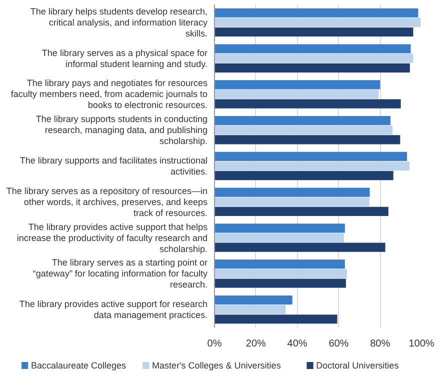  I want to click on x-tick-label: 0%, so click(214, 344).